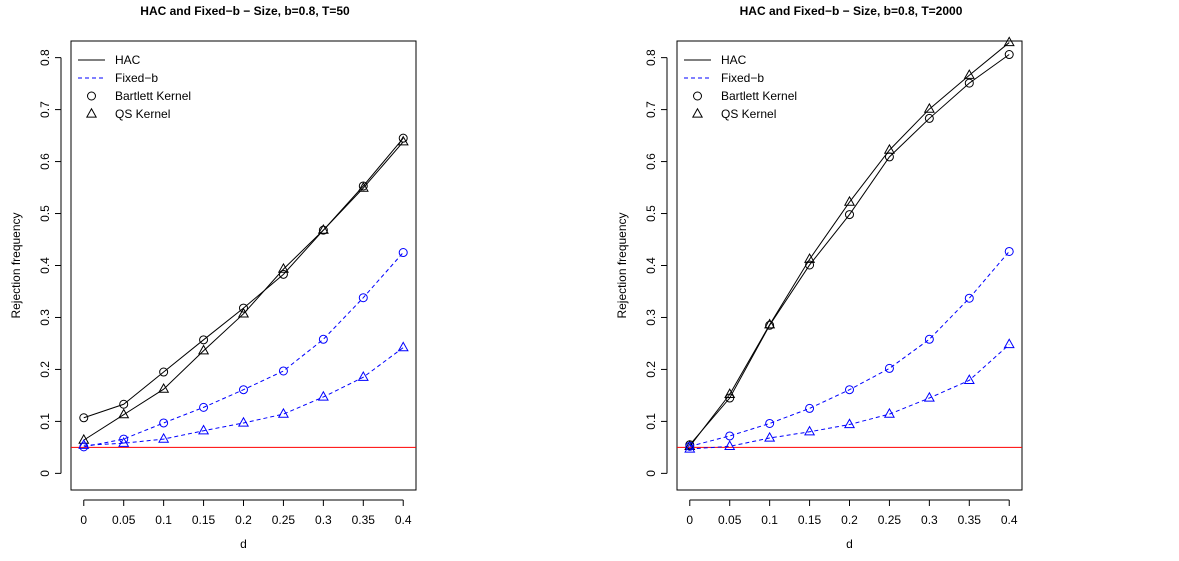 The height and width of the screenshot is (561, 1179). Describe the element at coordinates (45, 109) in the screenshot. I see `y-tick-label: 0.7` at that location.